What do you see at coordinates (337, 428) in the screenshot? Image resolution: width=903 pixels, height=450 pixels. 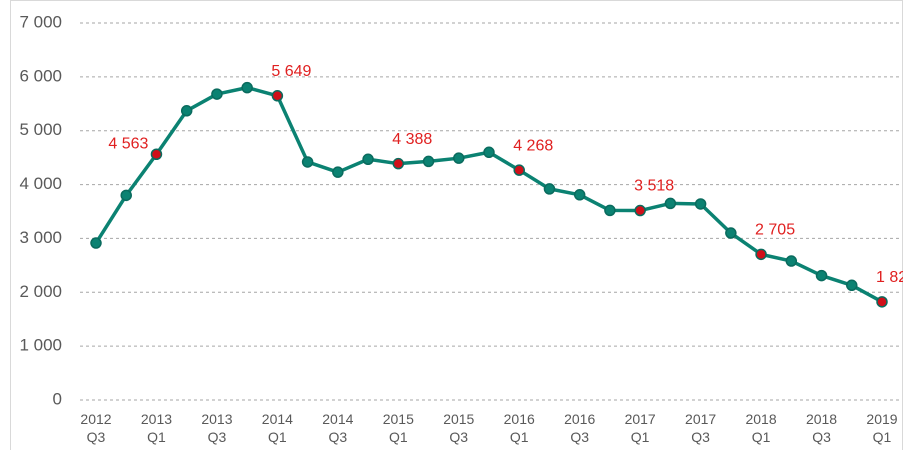 I see `x-tick-label: 2014 Q3` at bounding box center [337, 428].